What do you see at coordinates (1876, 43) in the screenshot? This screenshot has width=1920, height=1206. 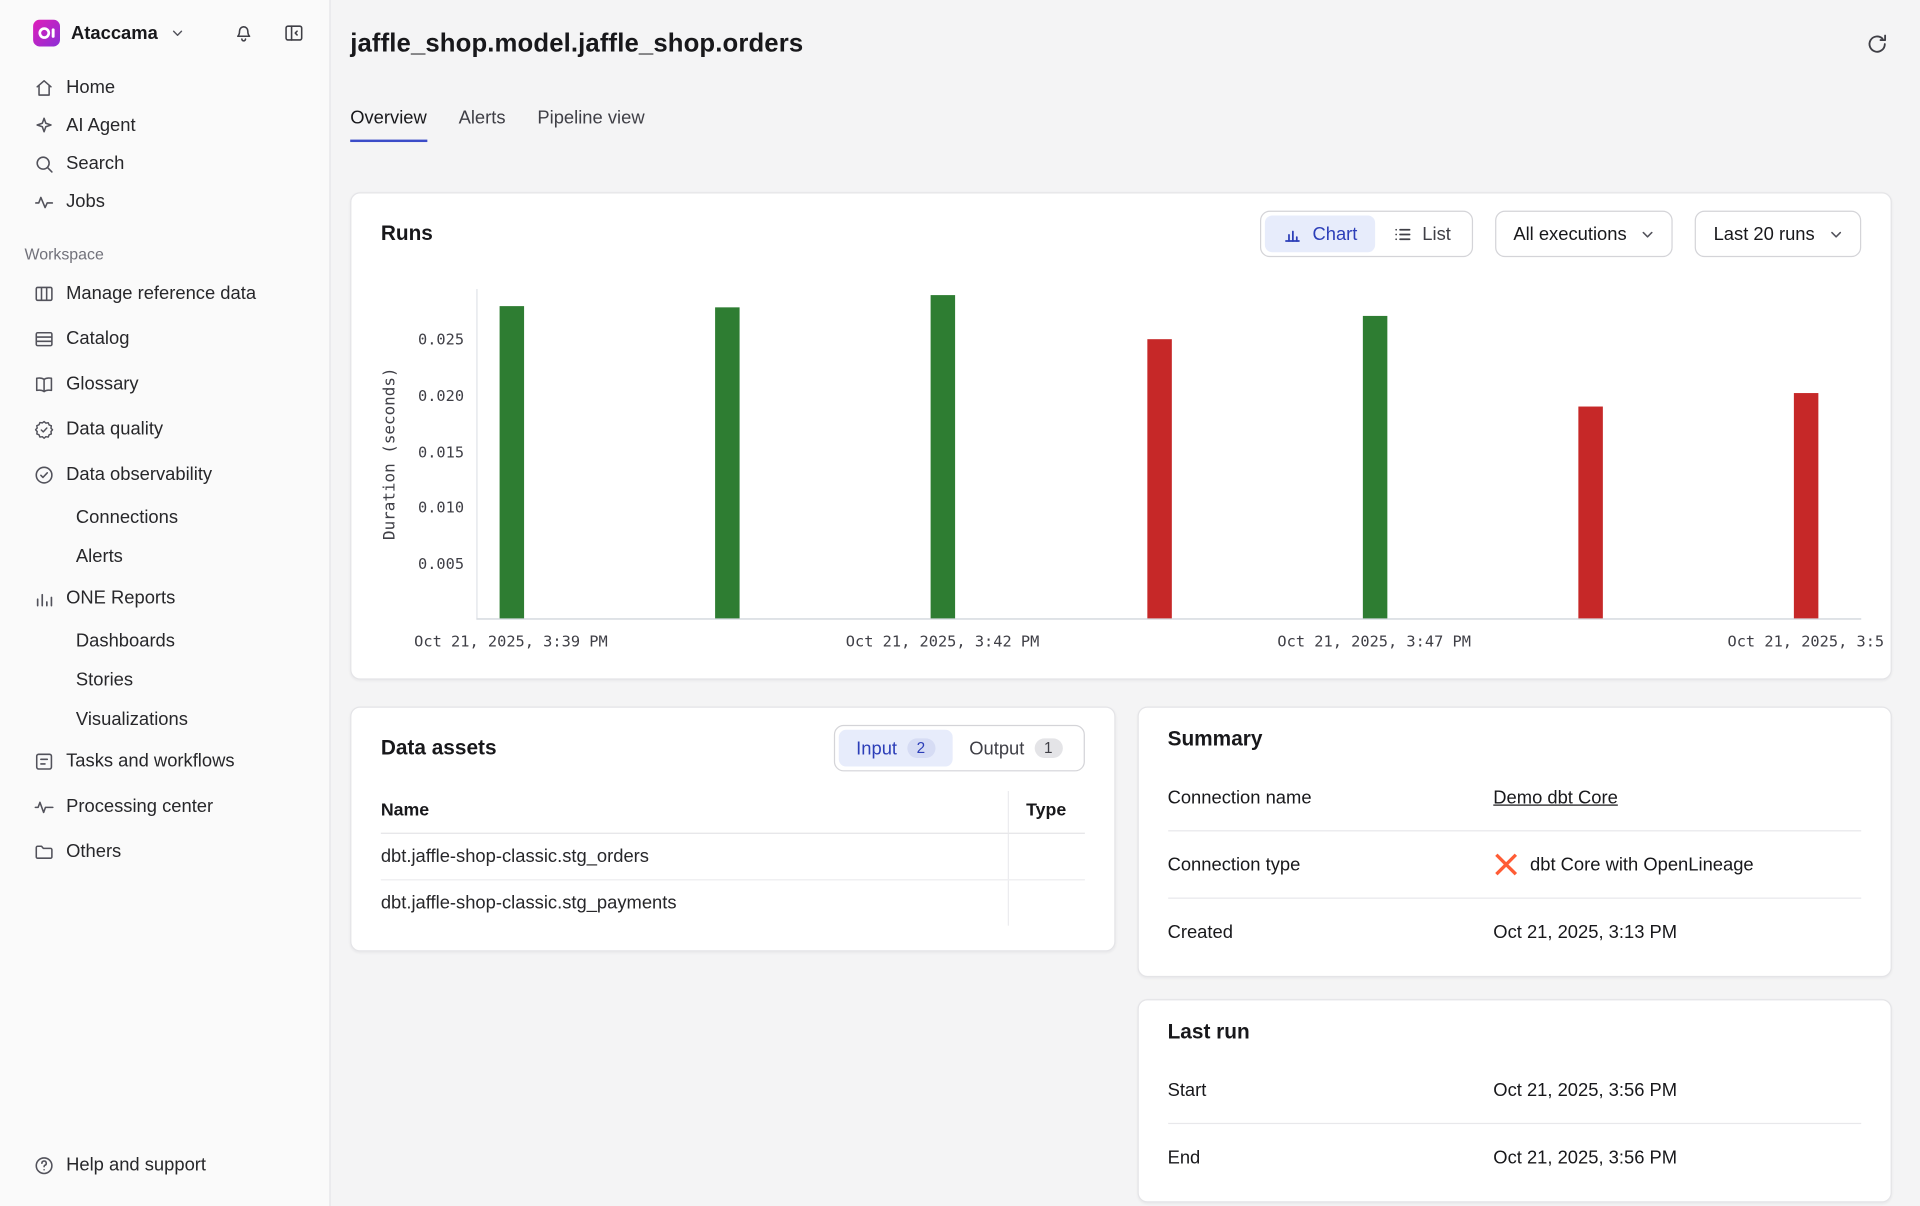 I see `refresh-button` at bounding box center [1876, 43].